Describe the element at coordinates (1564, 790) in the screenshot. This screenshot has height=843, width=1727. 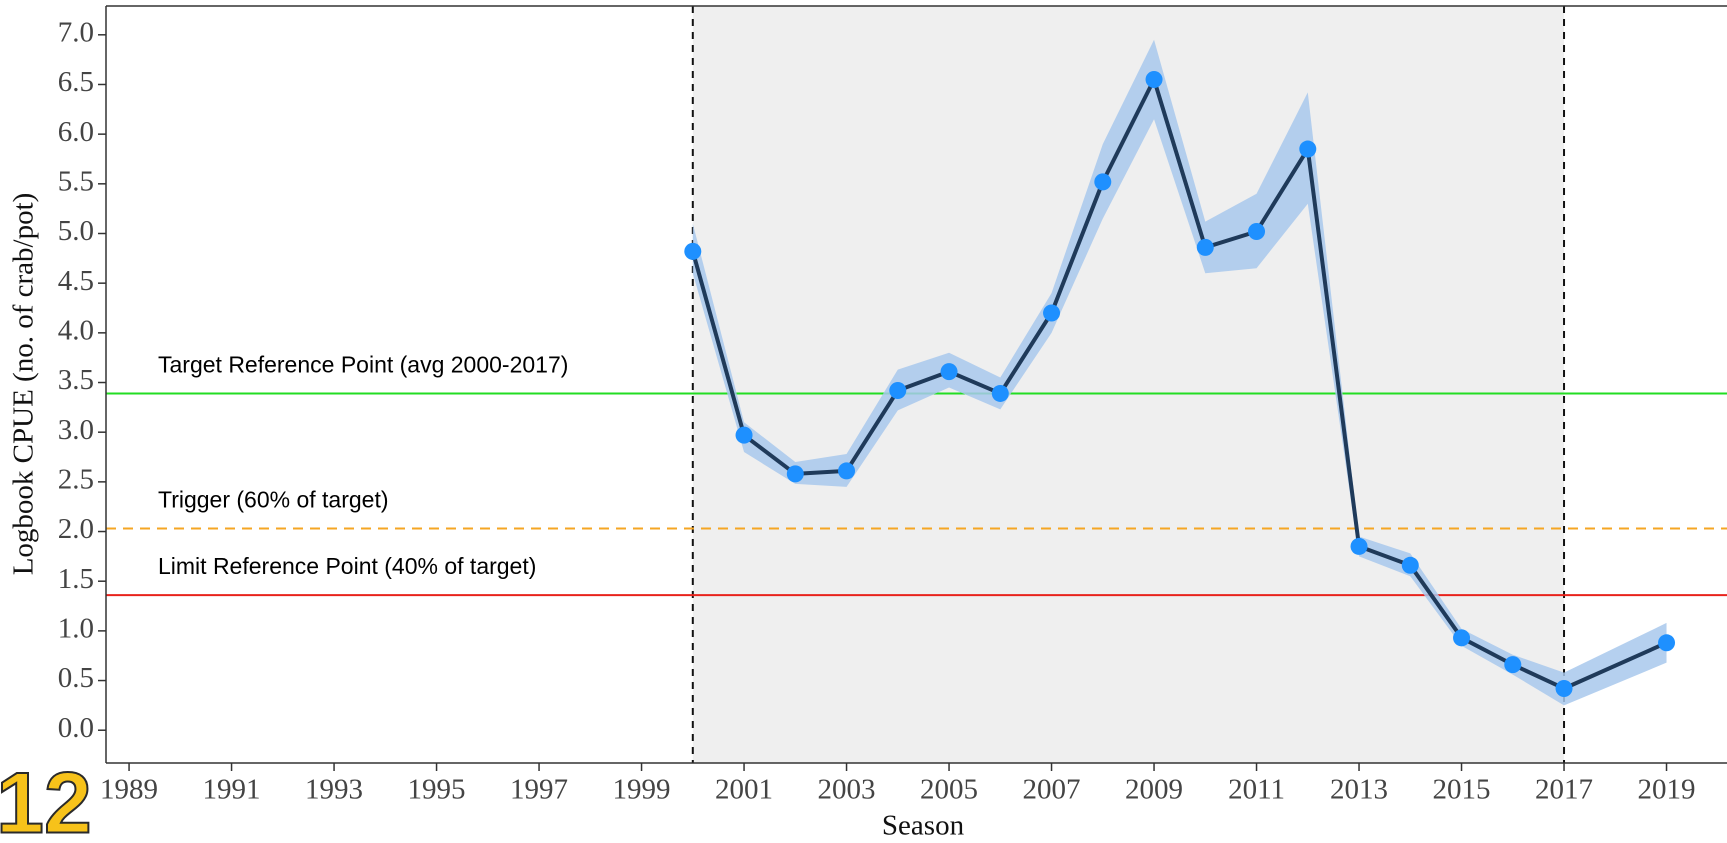
I see `x-tick-label: 2017` at that location.